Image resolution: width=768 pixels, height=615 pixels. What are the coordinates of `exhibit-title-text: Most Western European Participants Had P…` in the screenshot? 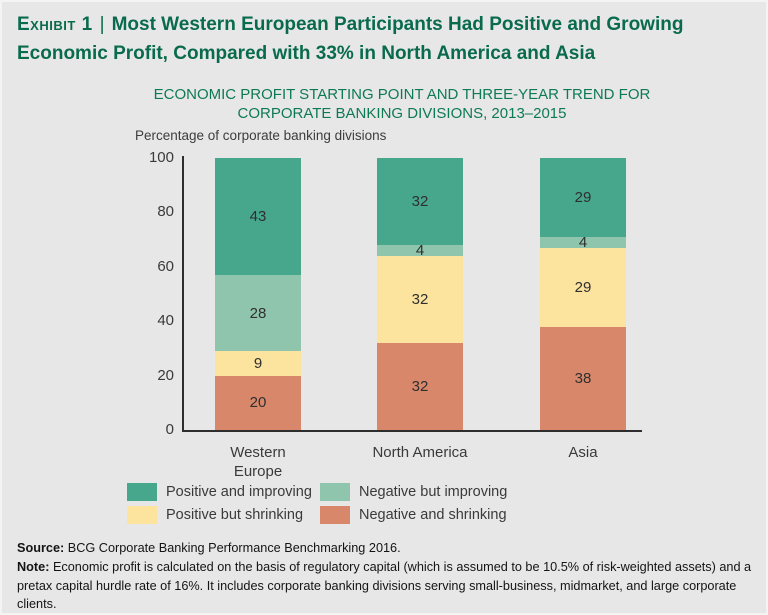 It's located at (350, 39).